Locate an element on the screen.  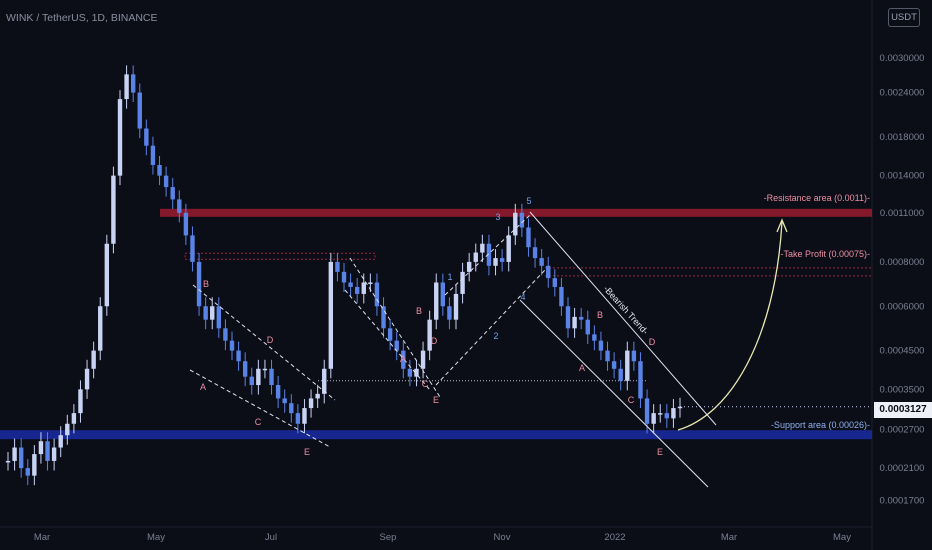
level-label: -Resistance area (0.0011)- is located at coordinates (817, 198).